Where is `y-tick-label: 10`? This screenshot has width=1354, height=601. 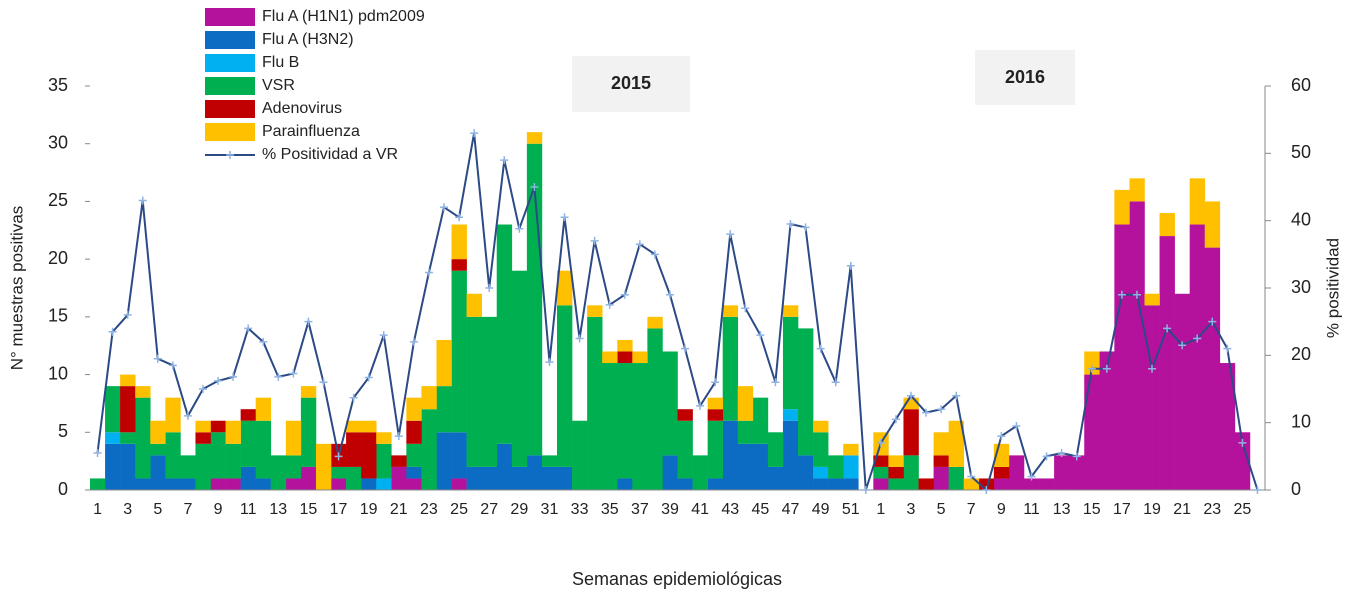
y-tick-label: 10 is located at coordinates (58, 373).